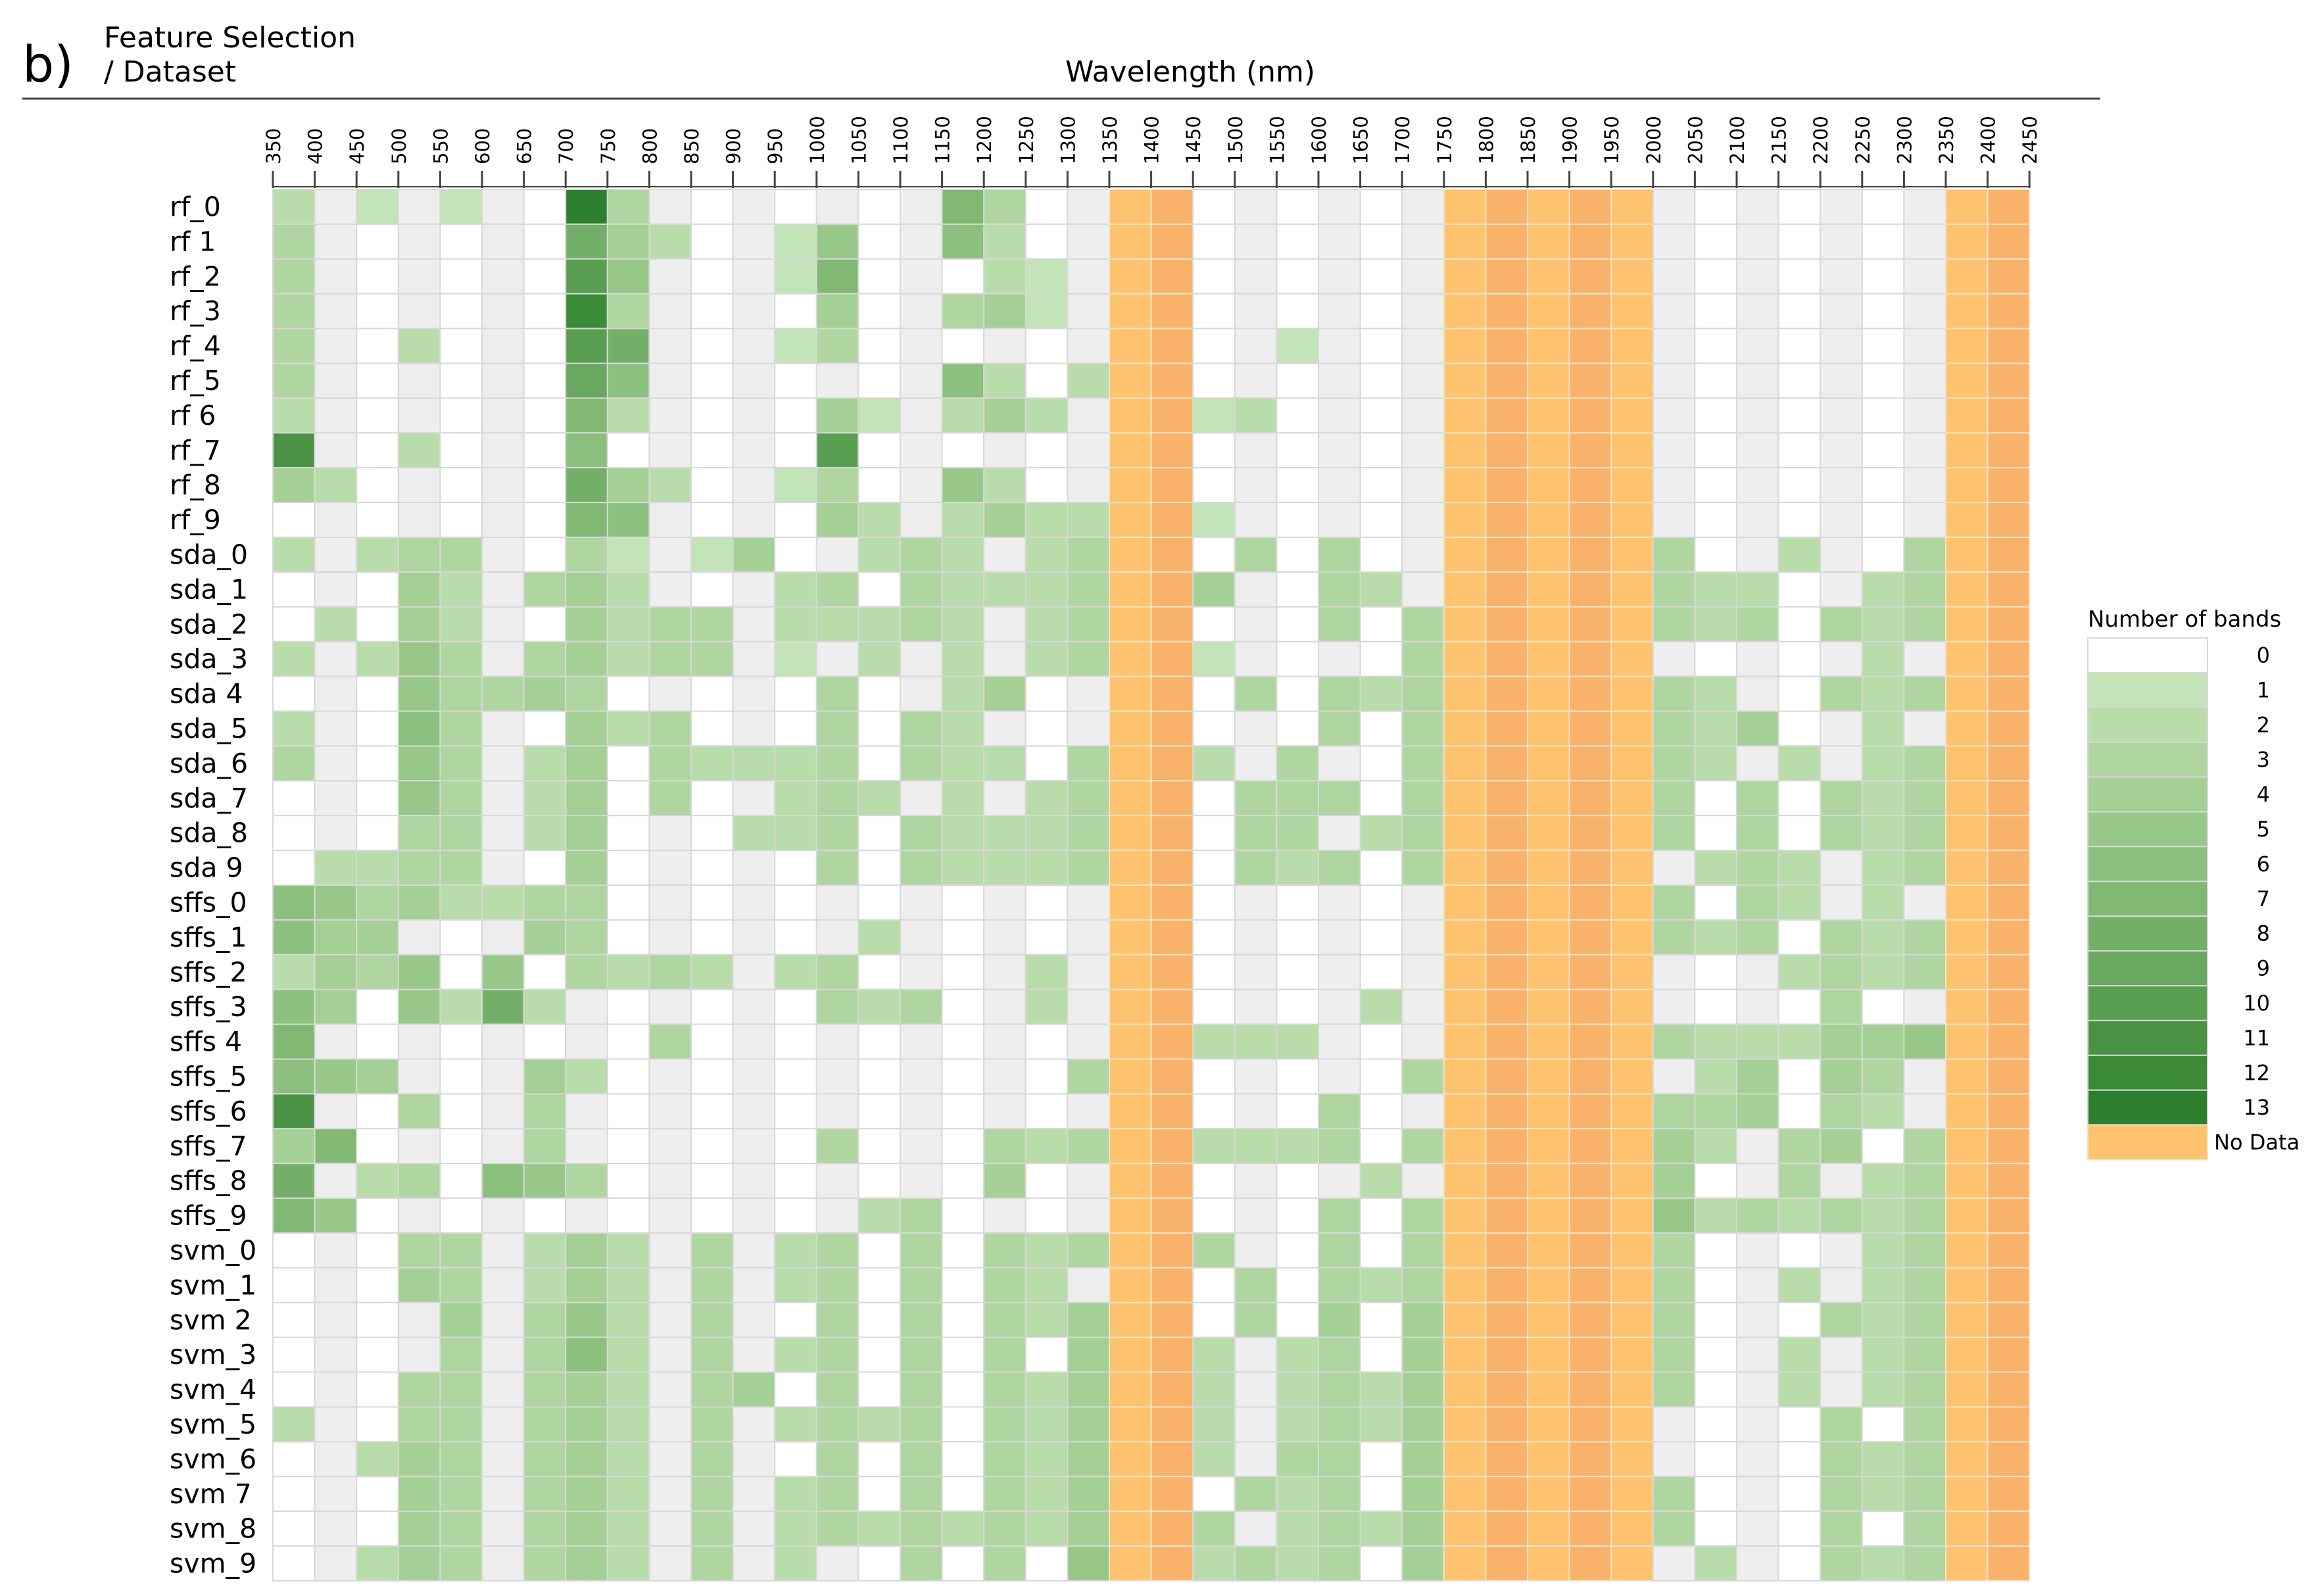 This screenshot has height=1596, width=2316. Describe the element at coordinates (1110, 140) in the screenshot. I see `x-tick-label: 1350` at that location.